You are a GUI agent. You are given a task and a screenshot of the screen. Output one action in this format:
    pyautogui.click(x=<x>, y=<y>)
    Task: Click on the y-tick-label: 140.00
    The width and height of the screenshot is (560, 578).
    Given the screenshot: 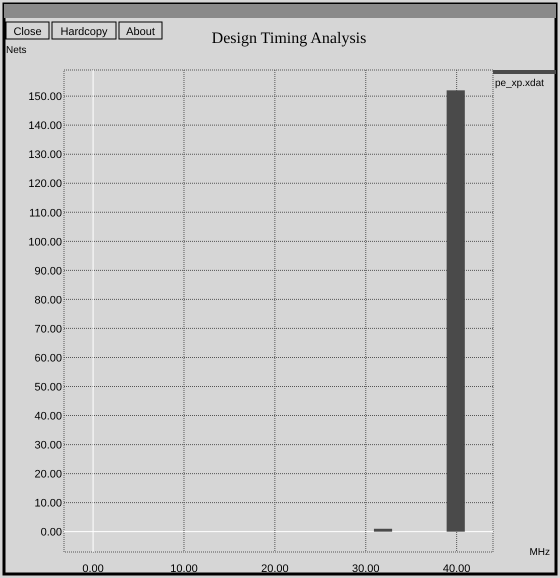 What is the action you would take?
    pyautogui.click(x=45, y=126)
    